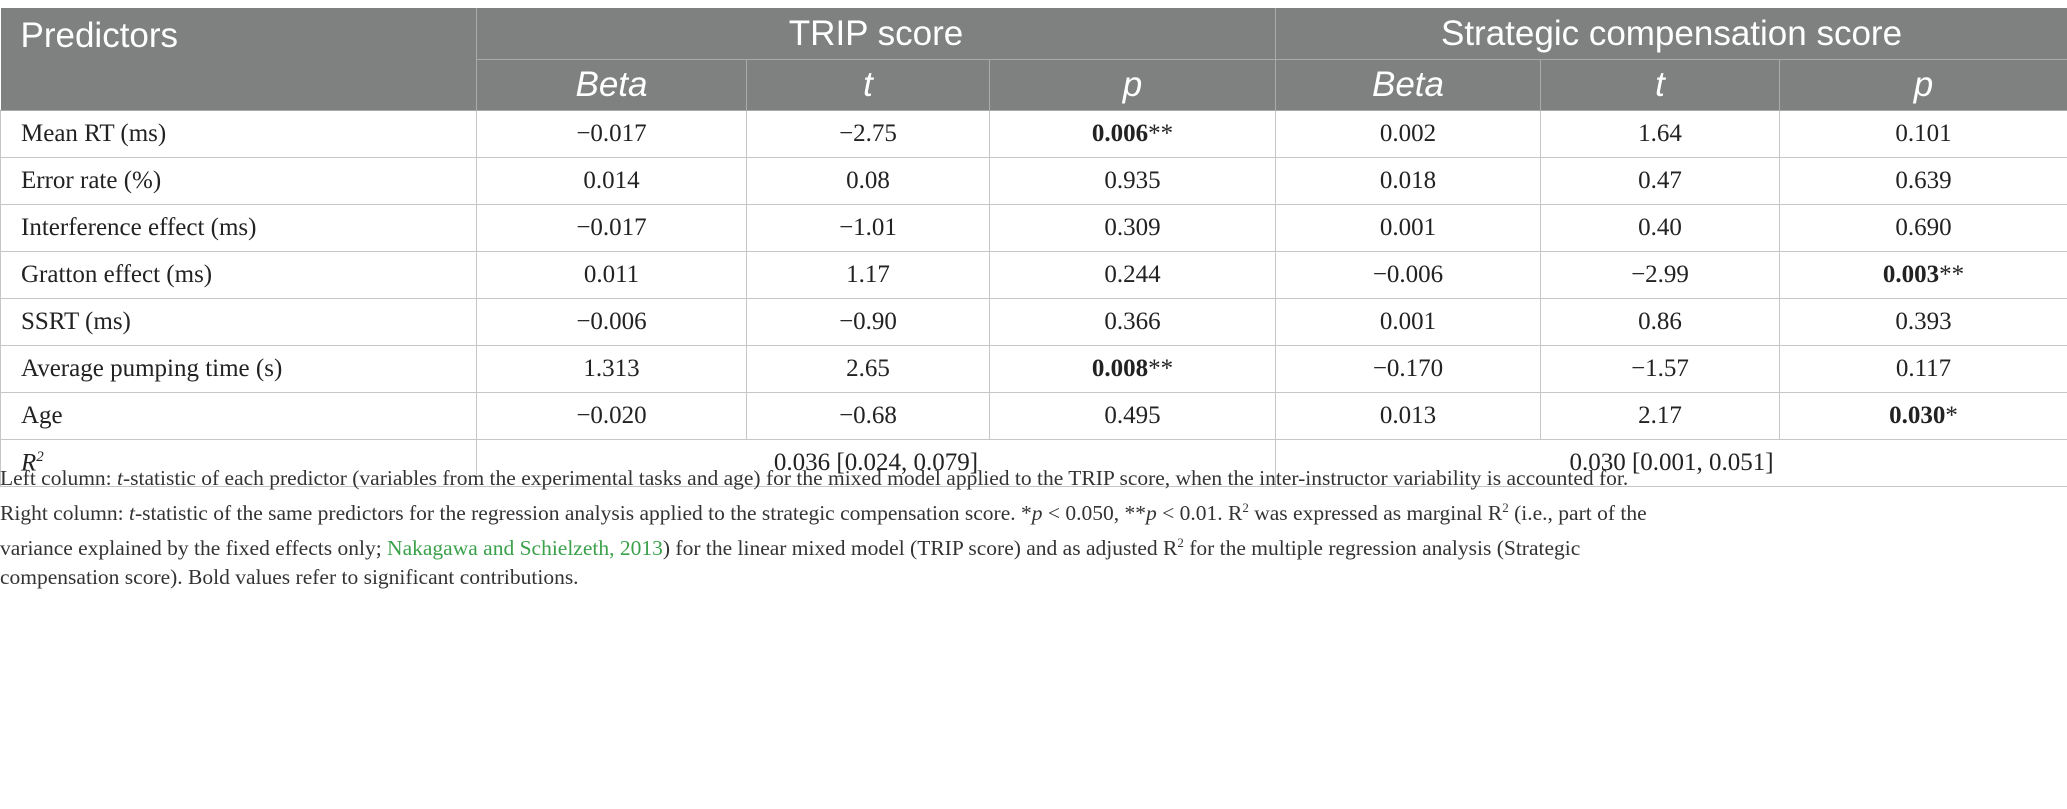 This screenshot has width=2067, height=809. I want to click on cell-strategic-p: 0.117, so click(1922, 369).